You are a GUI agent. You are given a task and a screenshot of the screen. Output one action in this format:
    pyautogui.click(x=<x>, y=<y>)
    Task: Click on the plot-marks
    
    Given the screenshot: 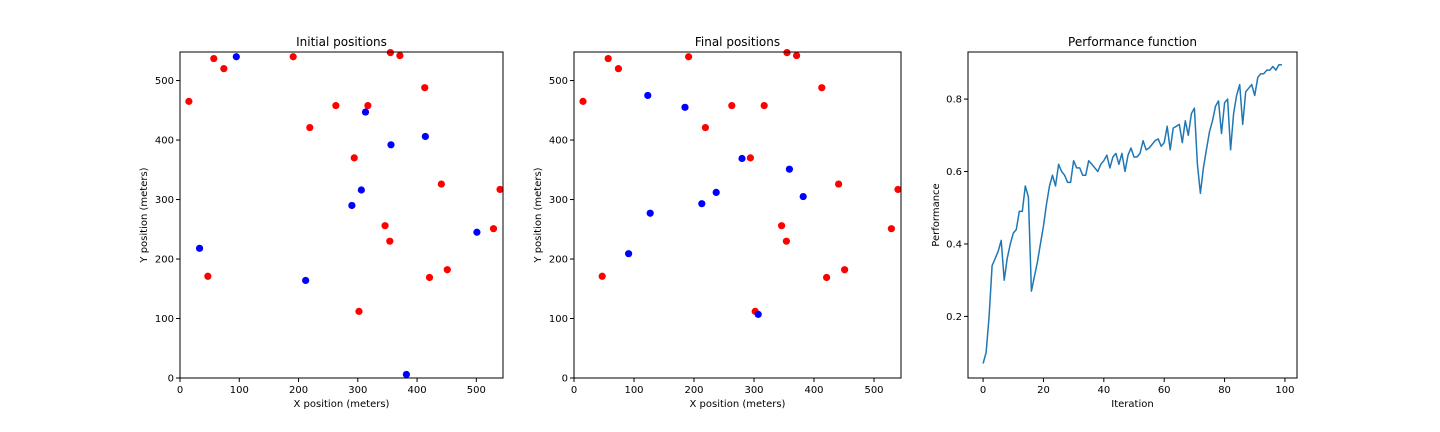 What is the action you would take?
    pyautogui.click(x=1132, y=213)
    